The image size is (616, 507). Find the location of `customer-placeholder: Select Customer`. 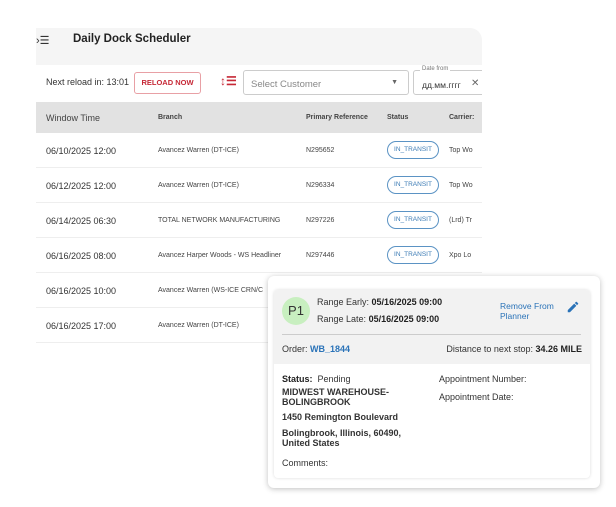

customer-placeholder: Select Customer is located at coordinates (286, 84).